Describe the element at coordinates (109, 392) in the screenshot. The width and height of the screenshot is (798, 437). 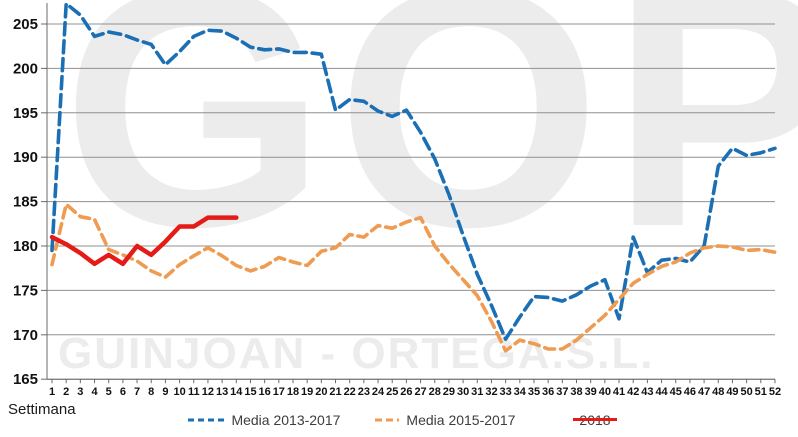
I see `svg-text: 5` at that location.